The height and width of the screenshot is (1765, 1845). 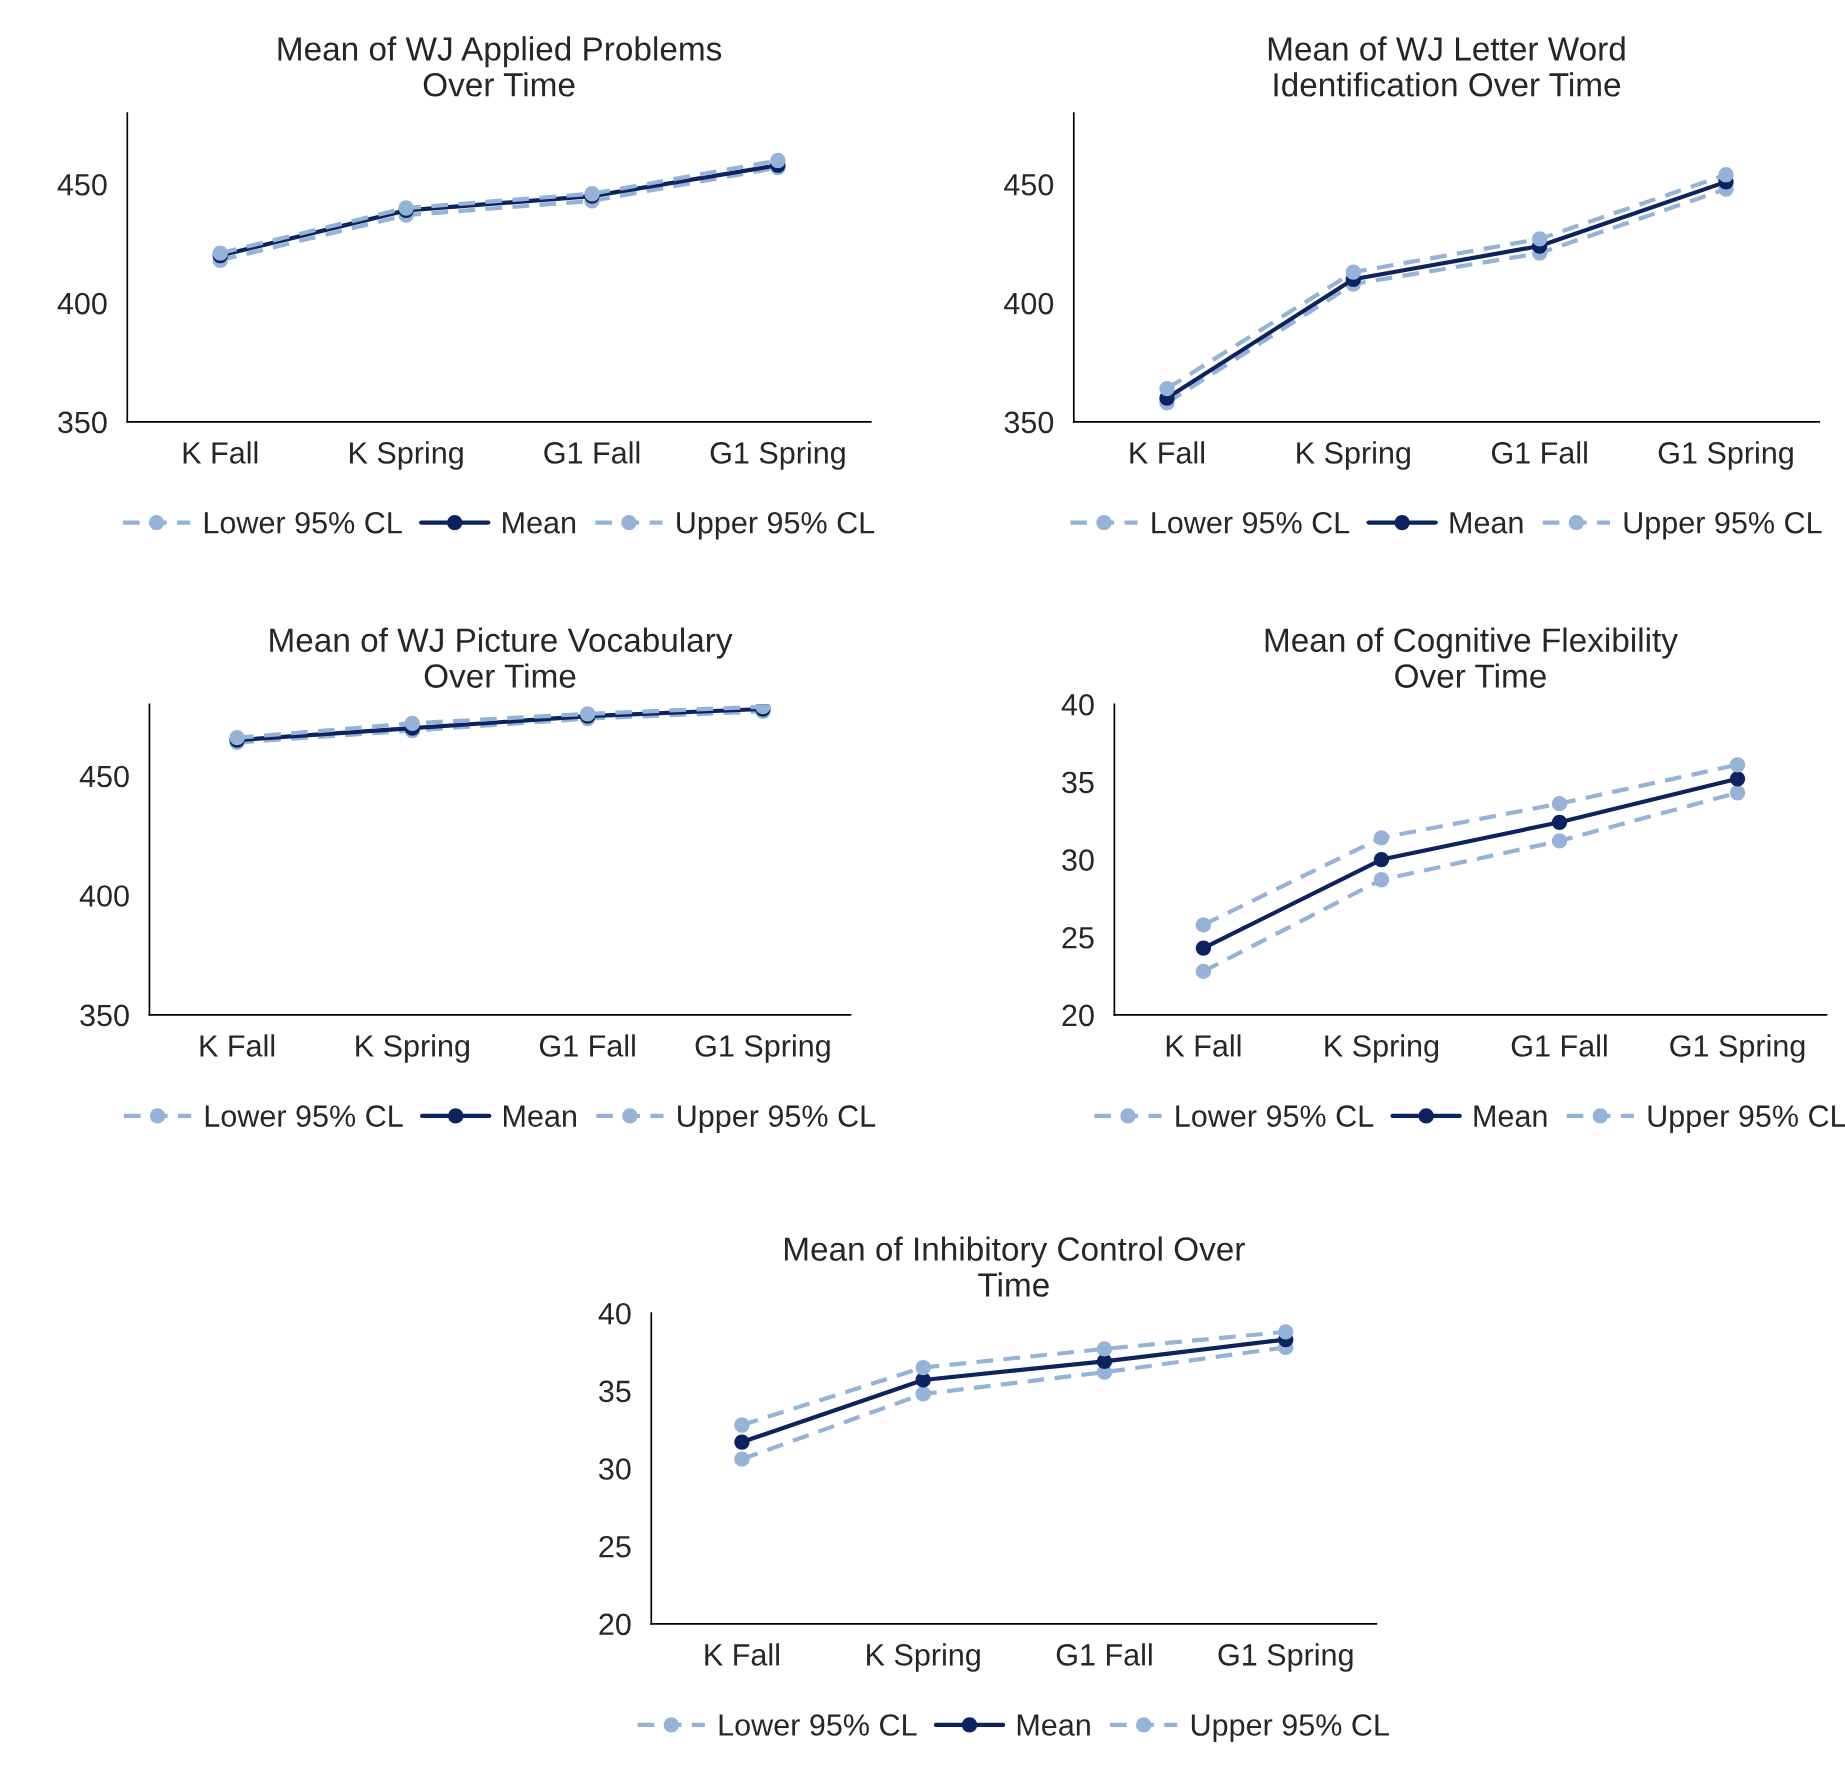 What do you see at coordinates (501, 657) in the screenshot?
I see `chart-title: Mean of WJ Picture Vocabulary Over Time` at bounding box center [501, 657].